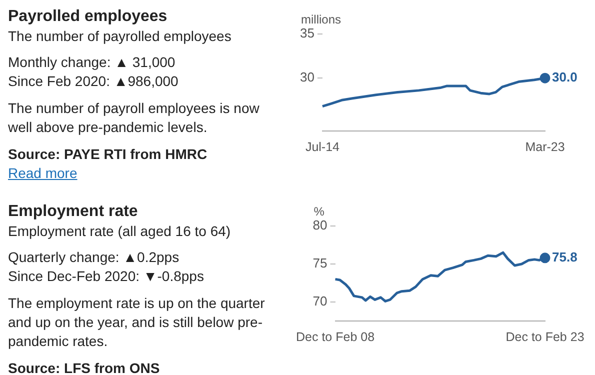 The image size is (595, 375). I want to click on y-axis-title: millions, so click(321, 19).